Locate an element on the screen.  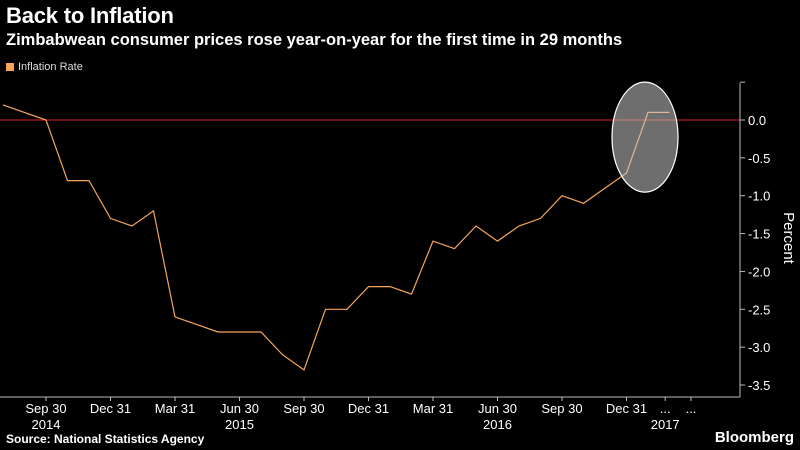
source-note: Source: National Statistics Agency is located at coordinates (105, 439).